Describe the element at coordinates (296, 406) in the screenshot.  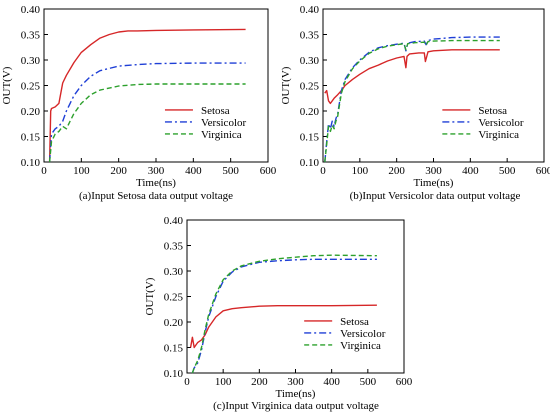
I see `panel-caption: (c)Input Virginica data output voltage` at that location.